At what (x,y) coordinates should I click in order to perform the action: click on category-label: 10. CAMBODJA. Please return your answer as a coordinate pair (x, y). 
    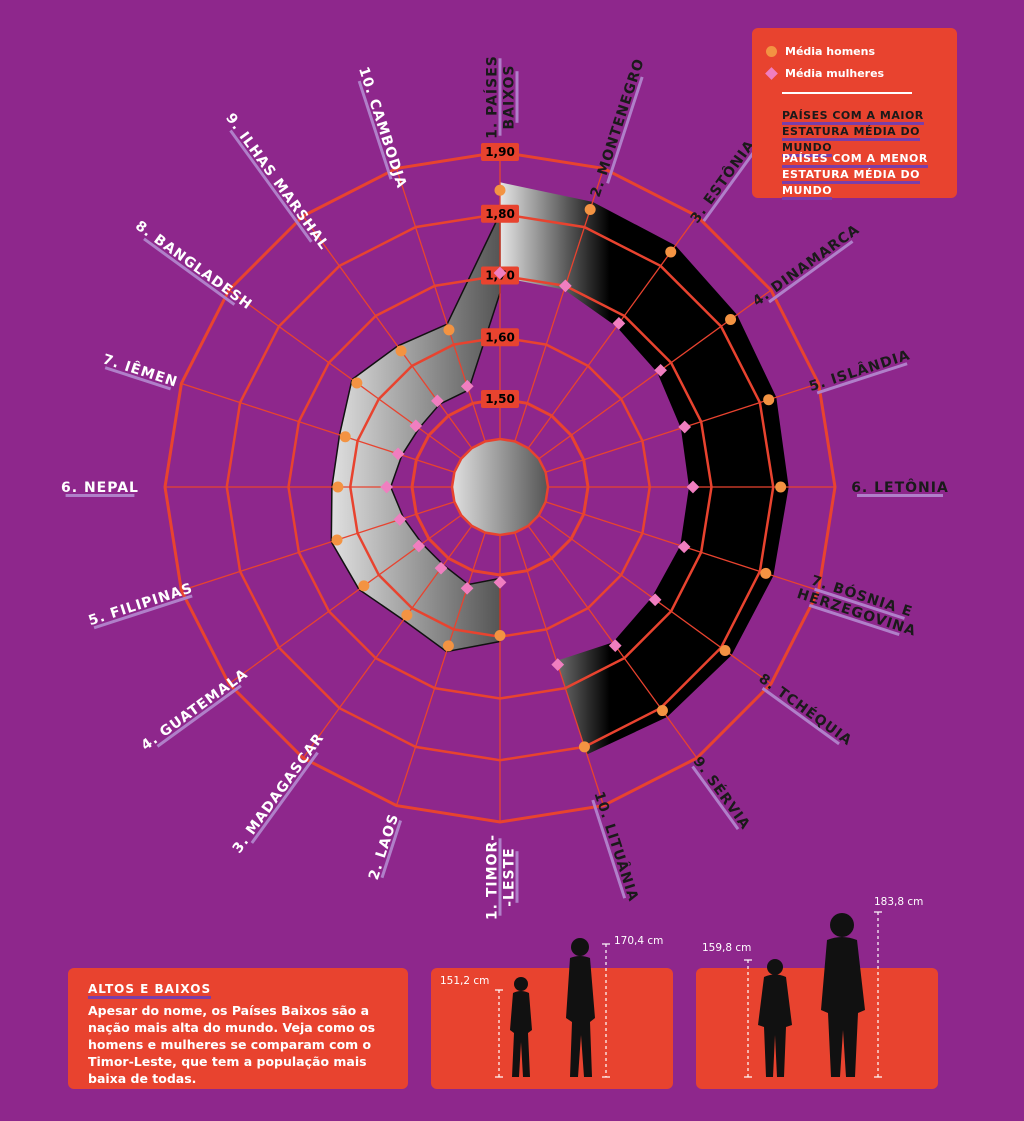
    Looking at the image, I should click on (382, 128).